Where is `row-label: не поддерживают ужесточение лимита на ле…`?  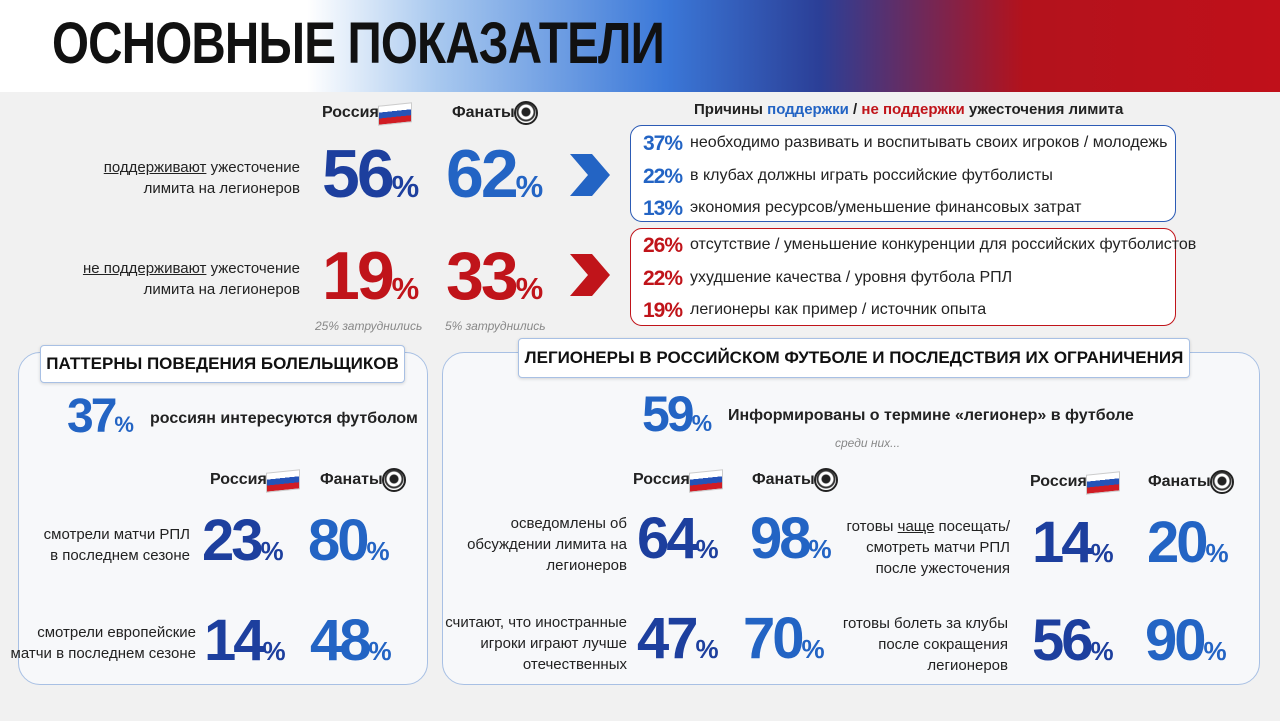 row-label: не поддерживают ужесточение лимита на ле… is located at coordinates (191, 279).